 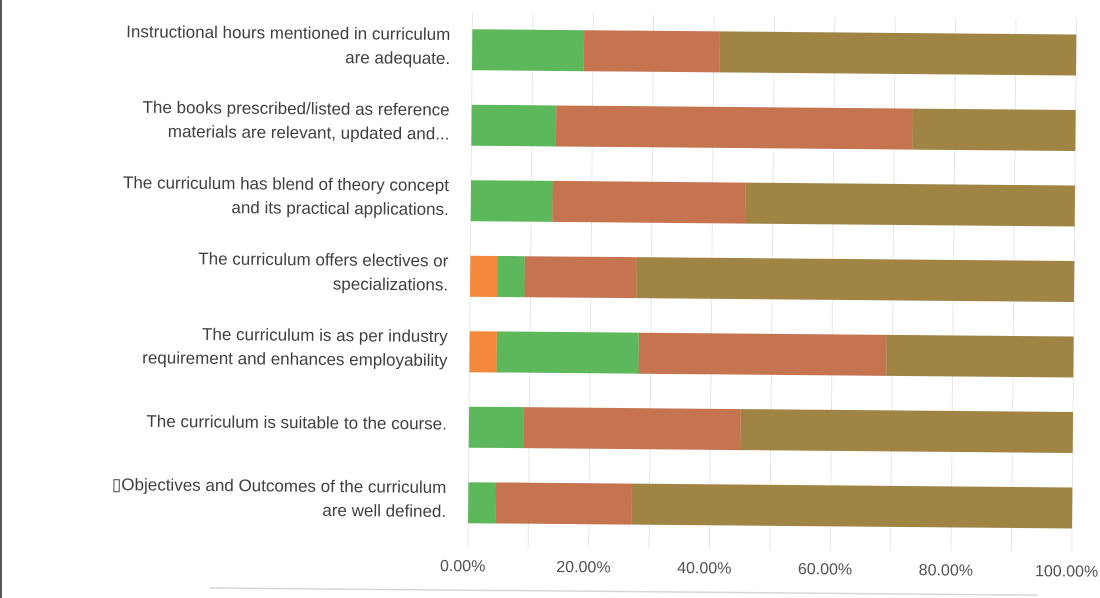 What do you see at coordinates (384, 511) in the screenshot?
I see `category-label-row-7-line-2: are well defined.` at bounding box center [384, 511].